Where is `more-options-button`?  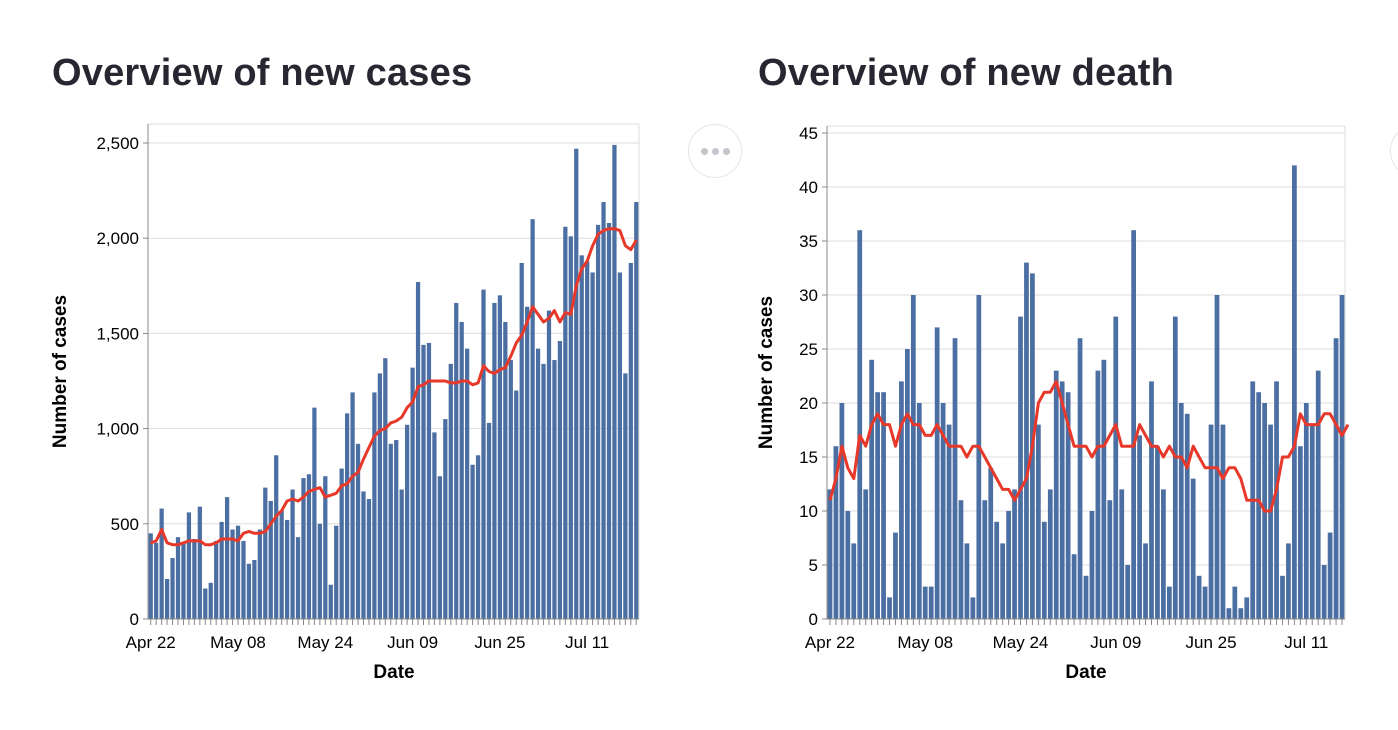 more-options-button is located at coordinates (715, 151).